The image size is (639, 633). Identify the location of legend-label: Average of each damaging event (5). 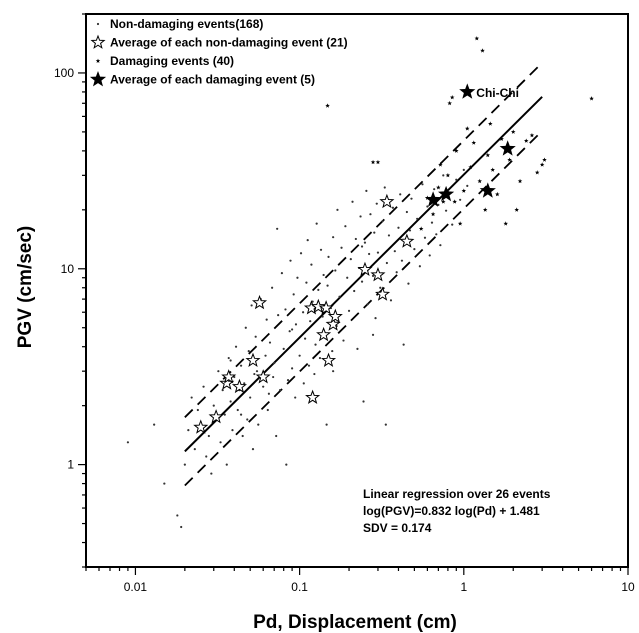
(212, 80).